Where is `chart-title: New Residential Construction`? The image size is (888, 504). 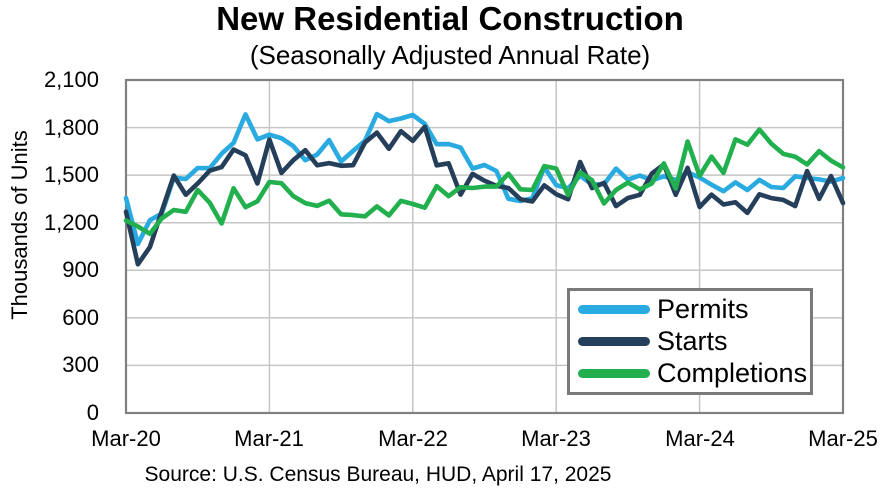
chart-title: New Residential Construction is located at coordinates (450, 18).